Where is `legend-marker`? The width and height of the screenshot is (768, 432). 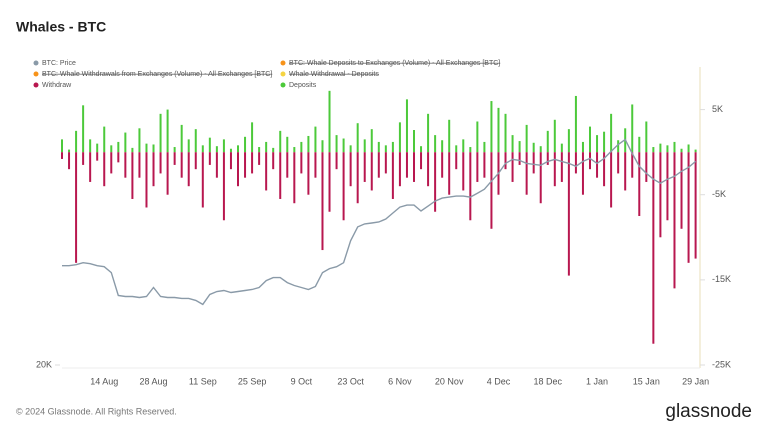 legend-marker is located at coordinates (283, 74).